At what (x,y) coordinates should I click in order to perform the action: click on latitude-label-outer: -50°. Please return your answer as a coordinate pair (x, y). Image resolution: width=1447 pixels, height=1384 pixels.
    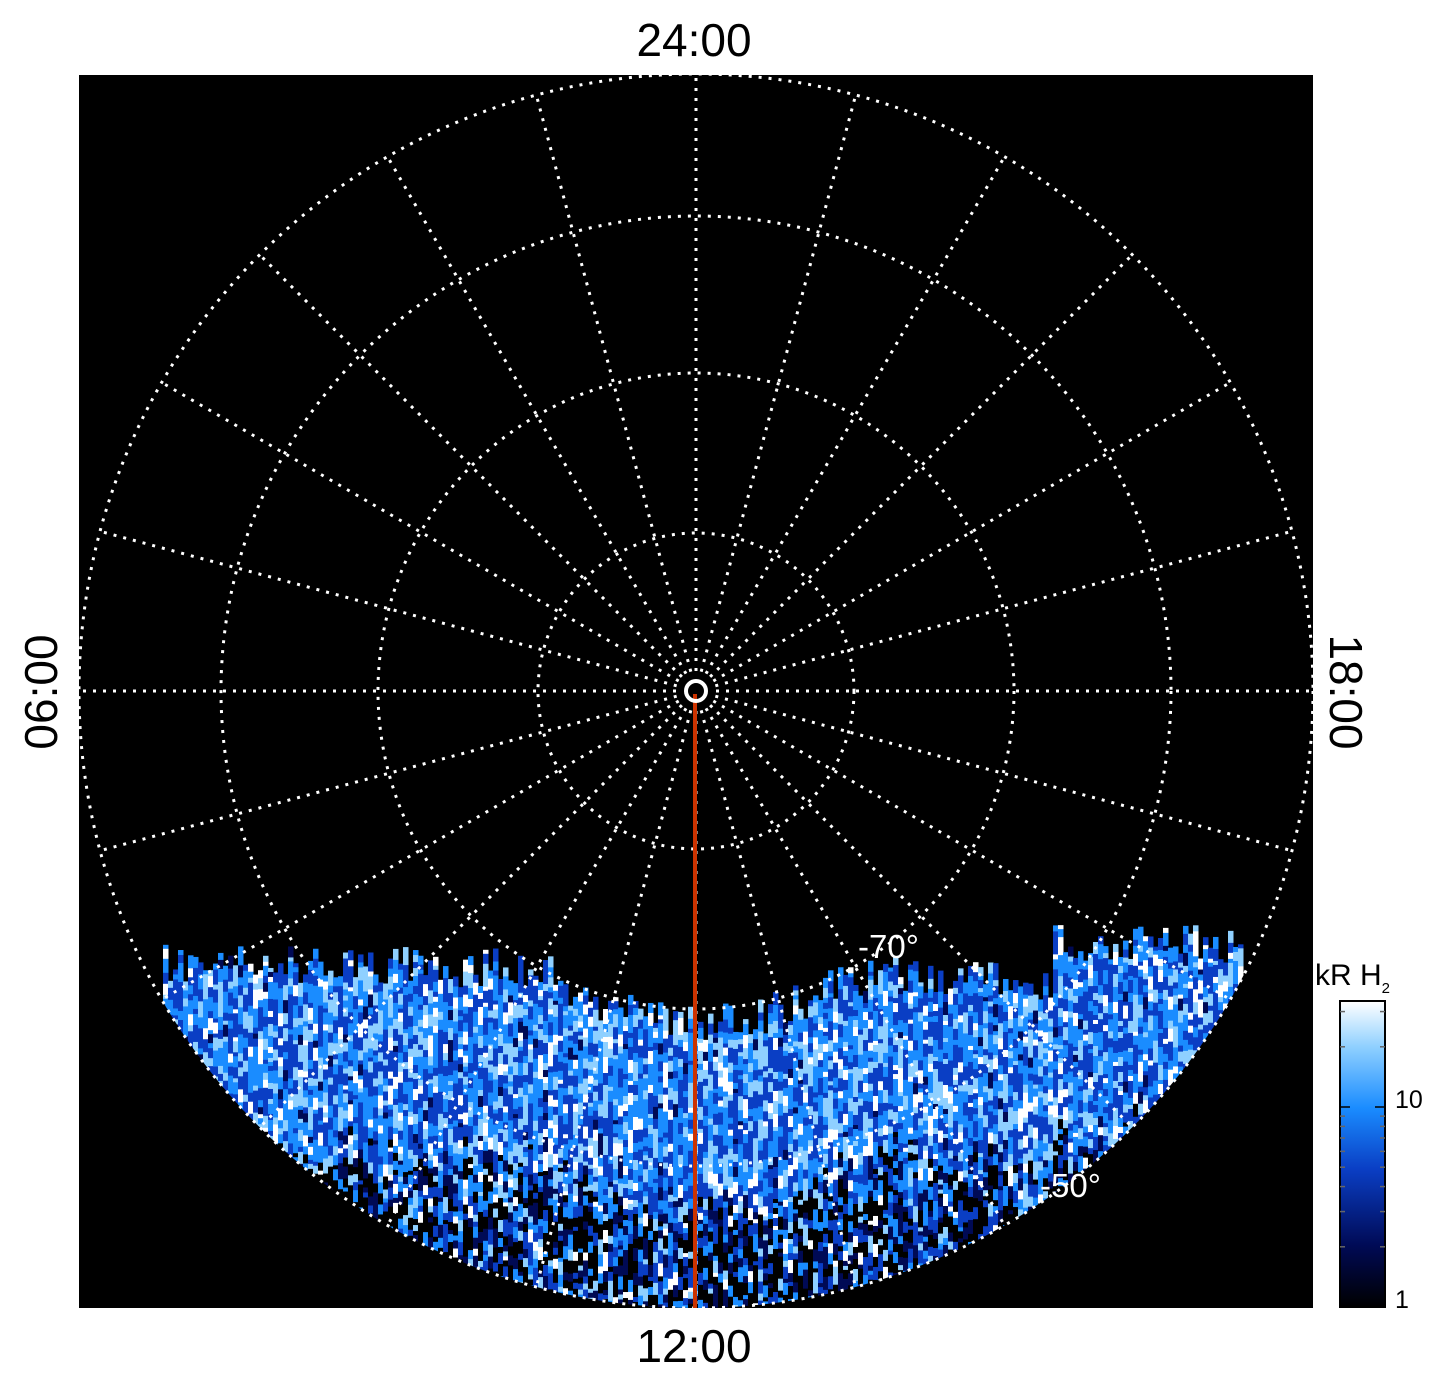
    Looking at the image, I should click on (1070, 1185).